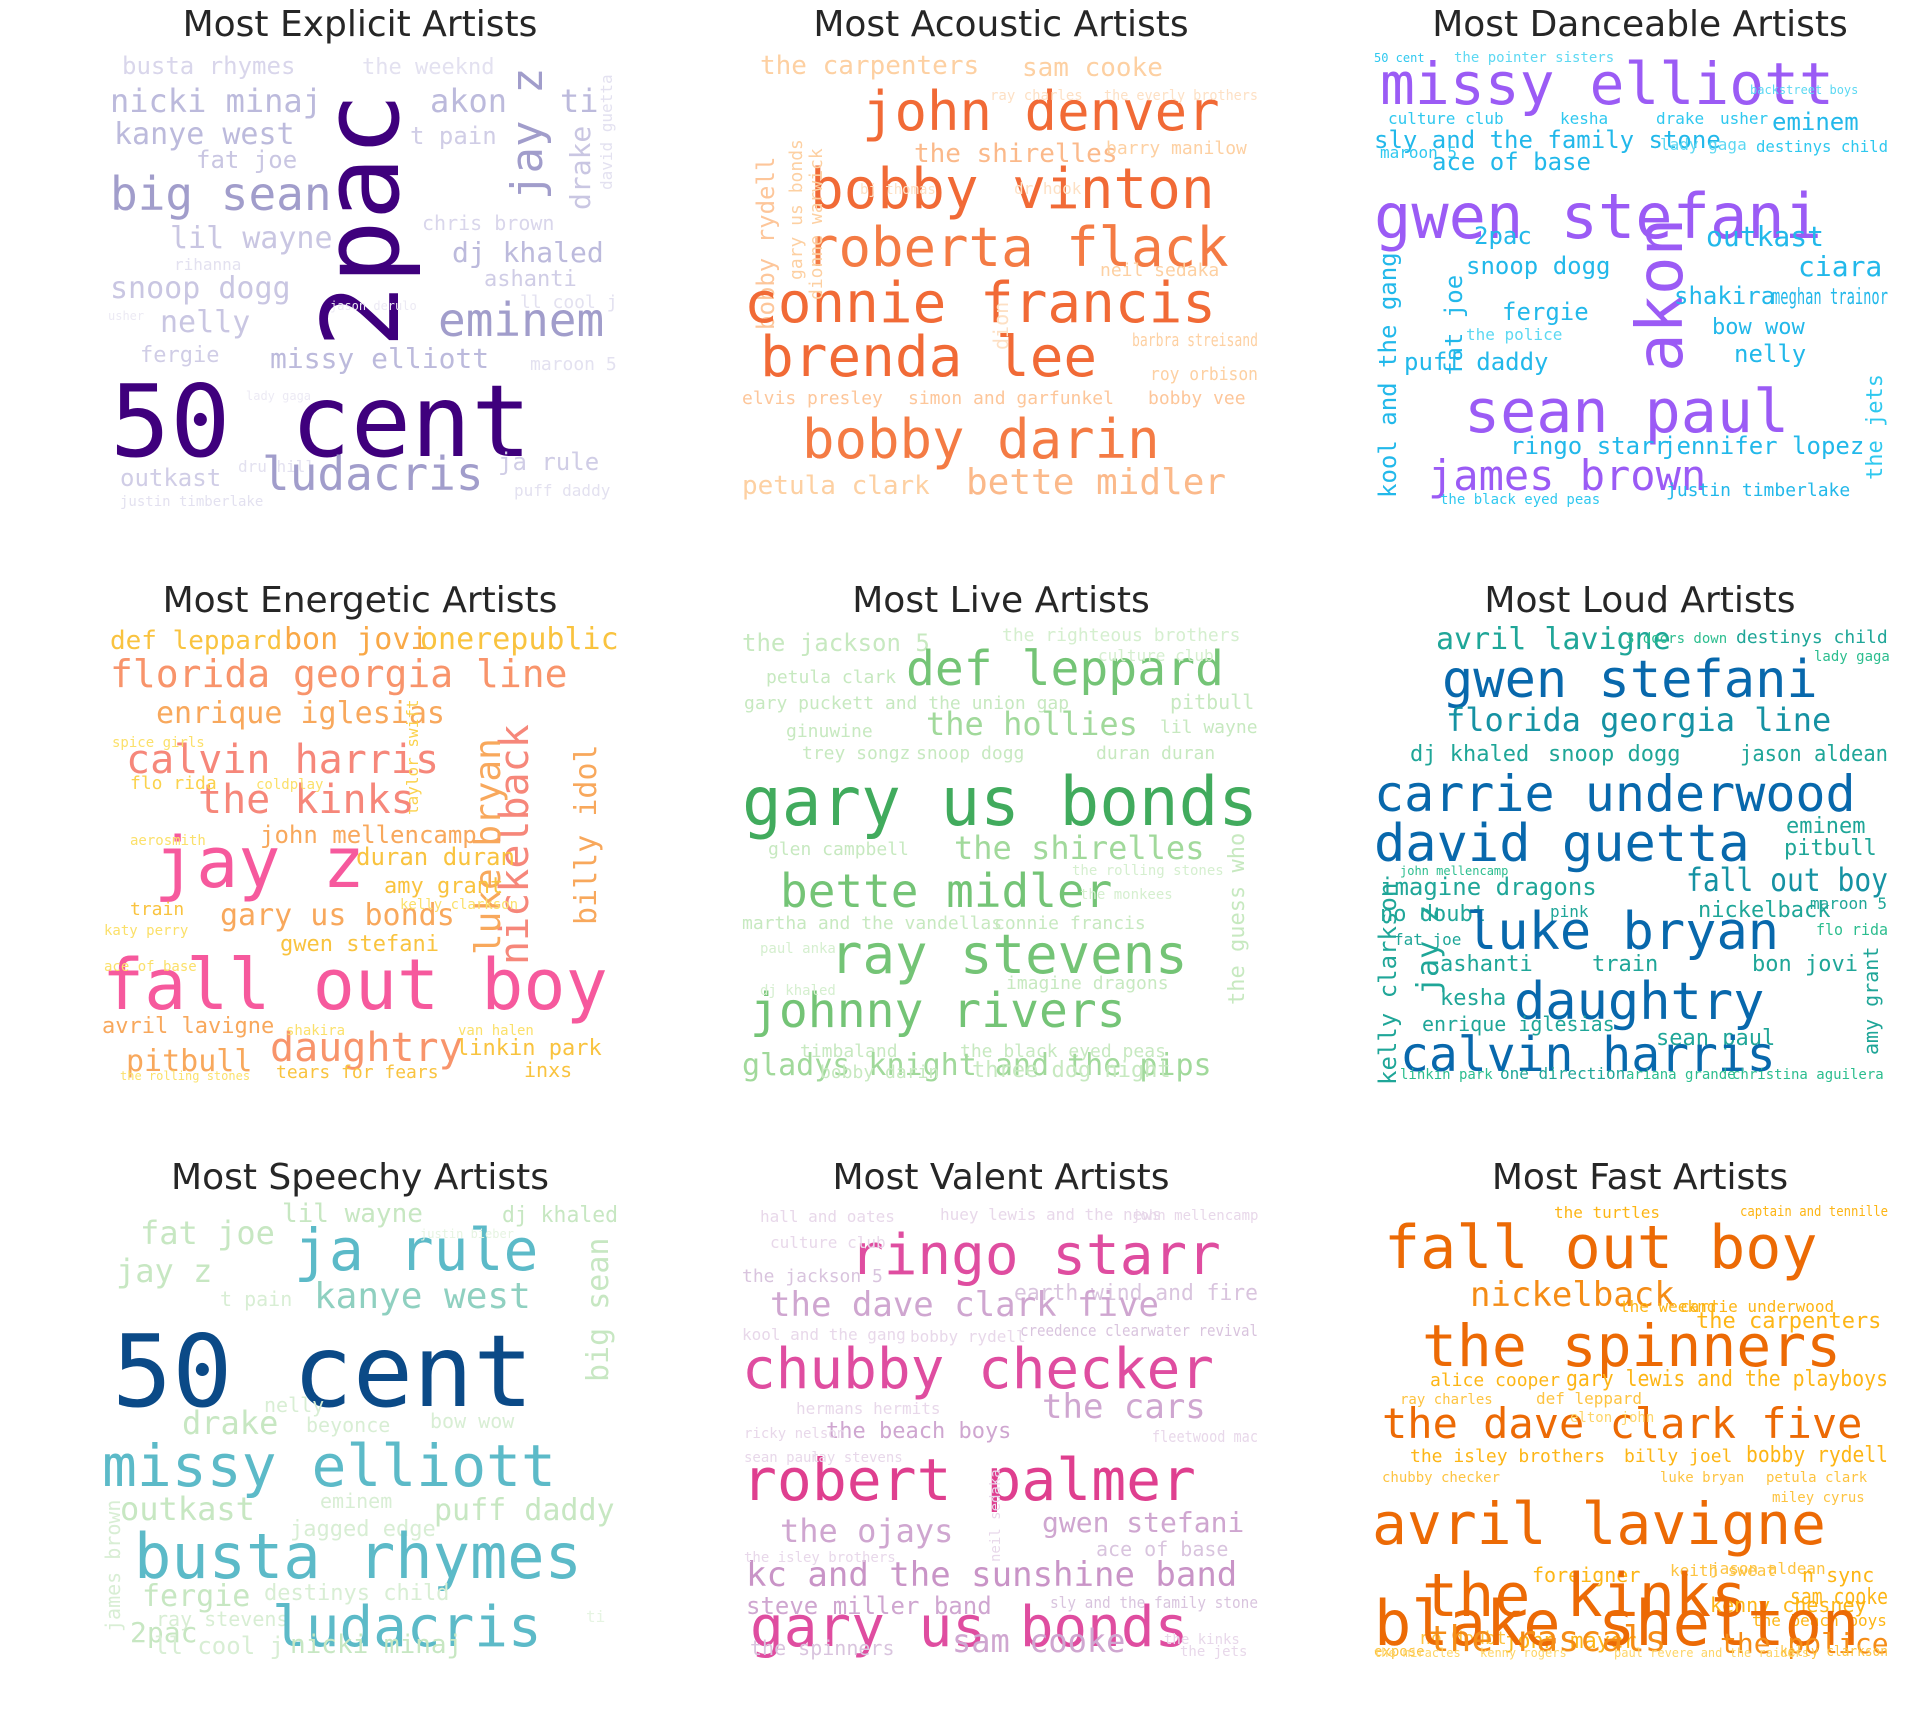  Describe the element at coordinates (580, 168) in the screenshot. I see `cloud-word: drake` at that location.